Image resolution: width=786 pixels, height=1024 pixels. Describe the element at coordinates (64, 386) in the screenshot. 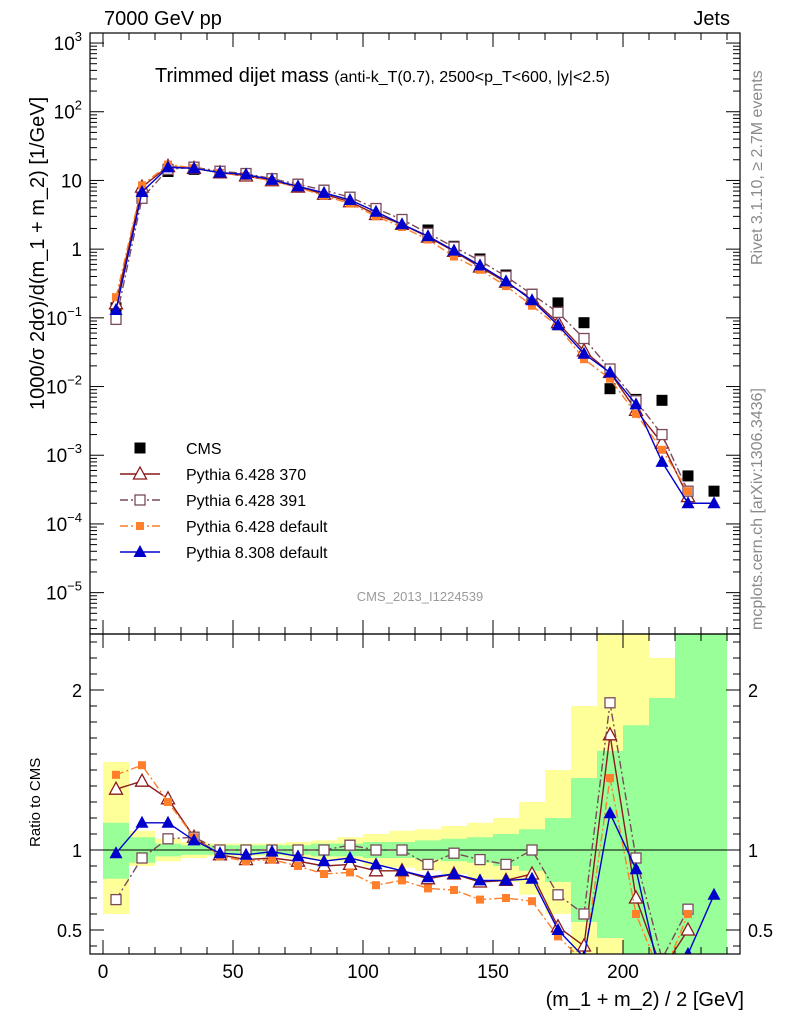

I see `main-ytick-label: 10⁻²` at that location.